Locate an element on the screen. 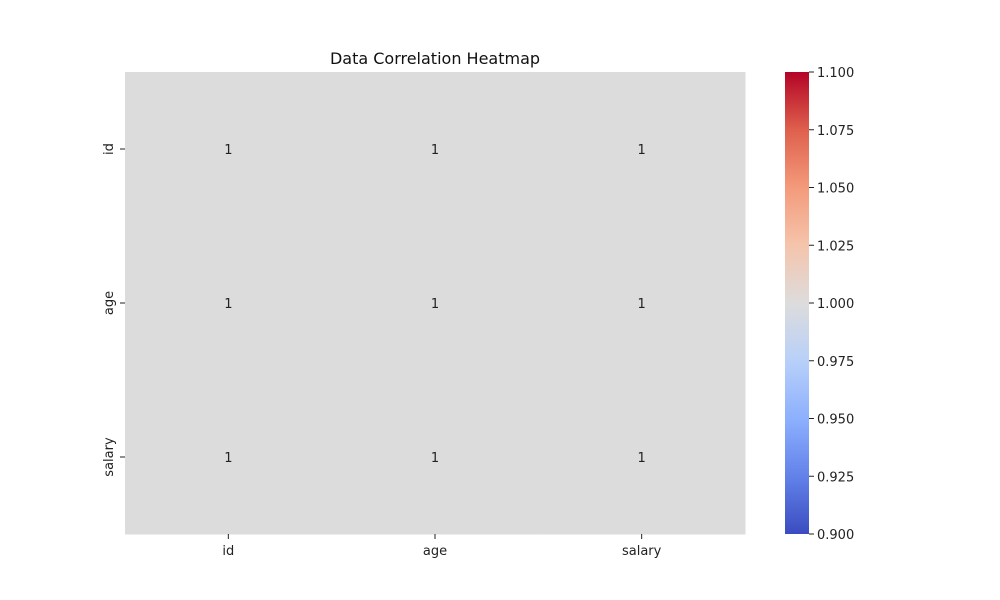 Image resolution: width=1000 pixels, height=600 pixels. colorbar-tick-label: 0.950 is located at coordinates (835, 420).